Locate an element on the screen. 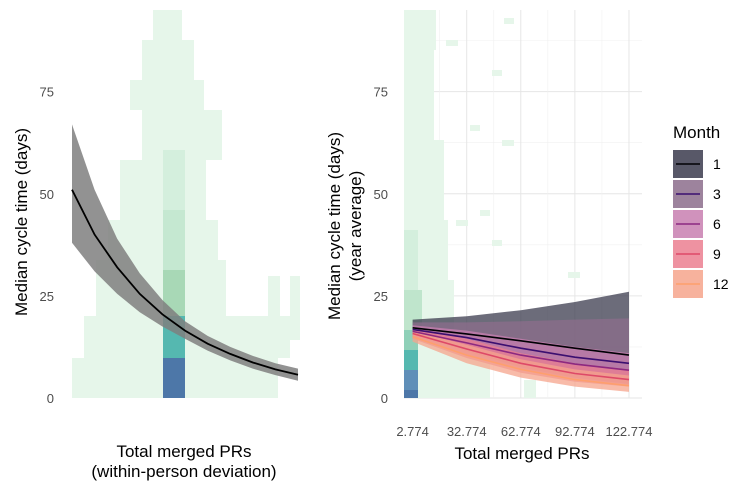 The image size is (736, 487). right-x-tick-label: 92.774 is located at coordinates (575, 431).